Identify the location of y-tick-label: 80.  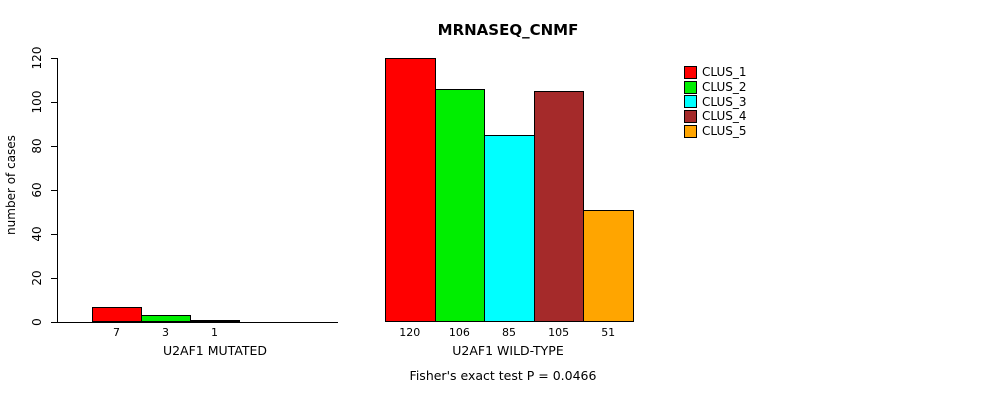
(37, 146).